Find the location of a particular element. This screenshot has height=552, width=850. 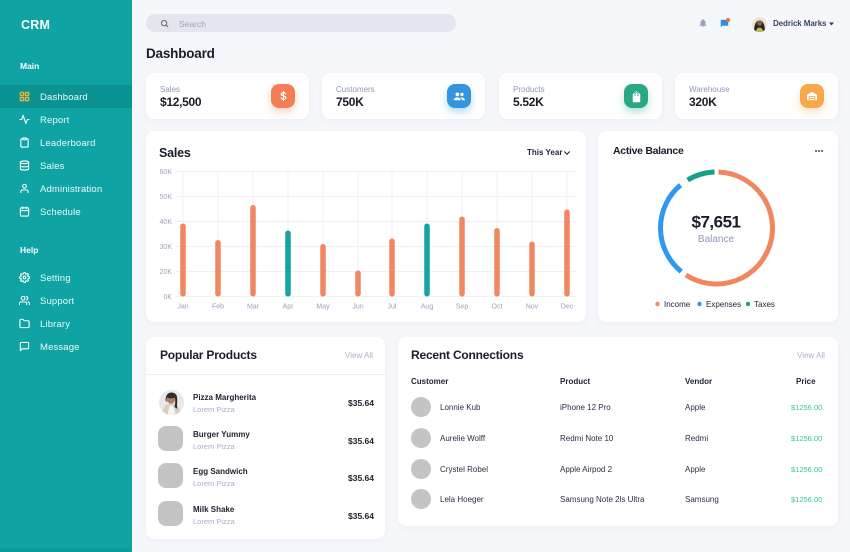

svg-text: Apr is located at coordinates (289, 307).